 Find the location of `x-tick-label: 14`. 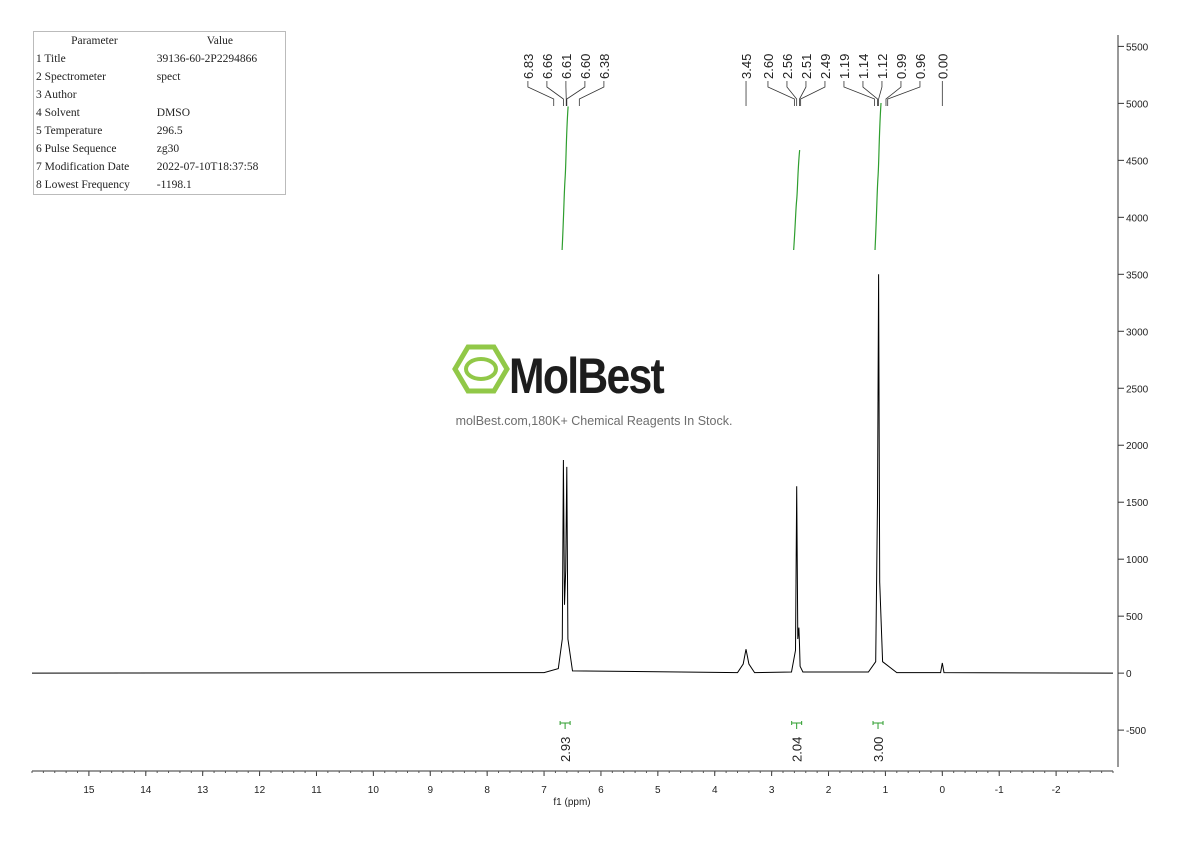

x-tick-label: 14 is located at coordinates (146, 790).